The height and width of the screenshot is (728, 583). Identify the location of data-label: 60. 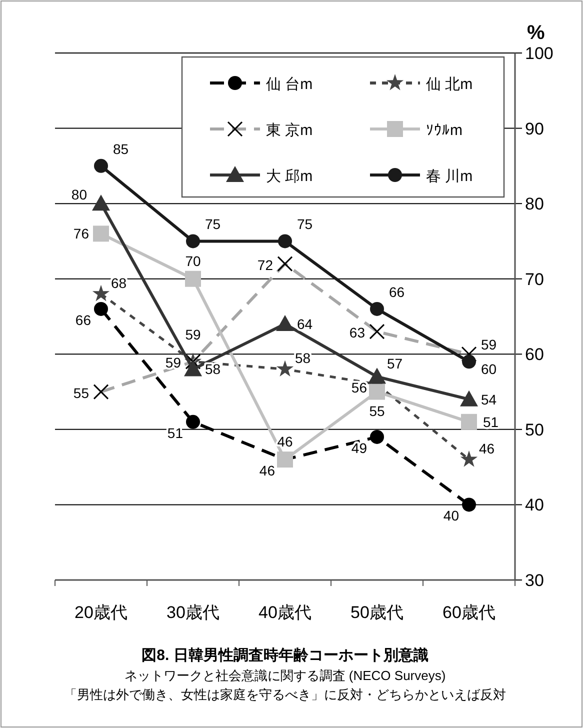
(489, 369).